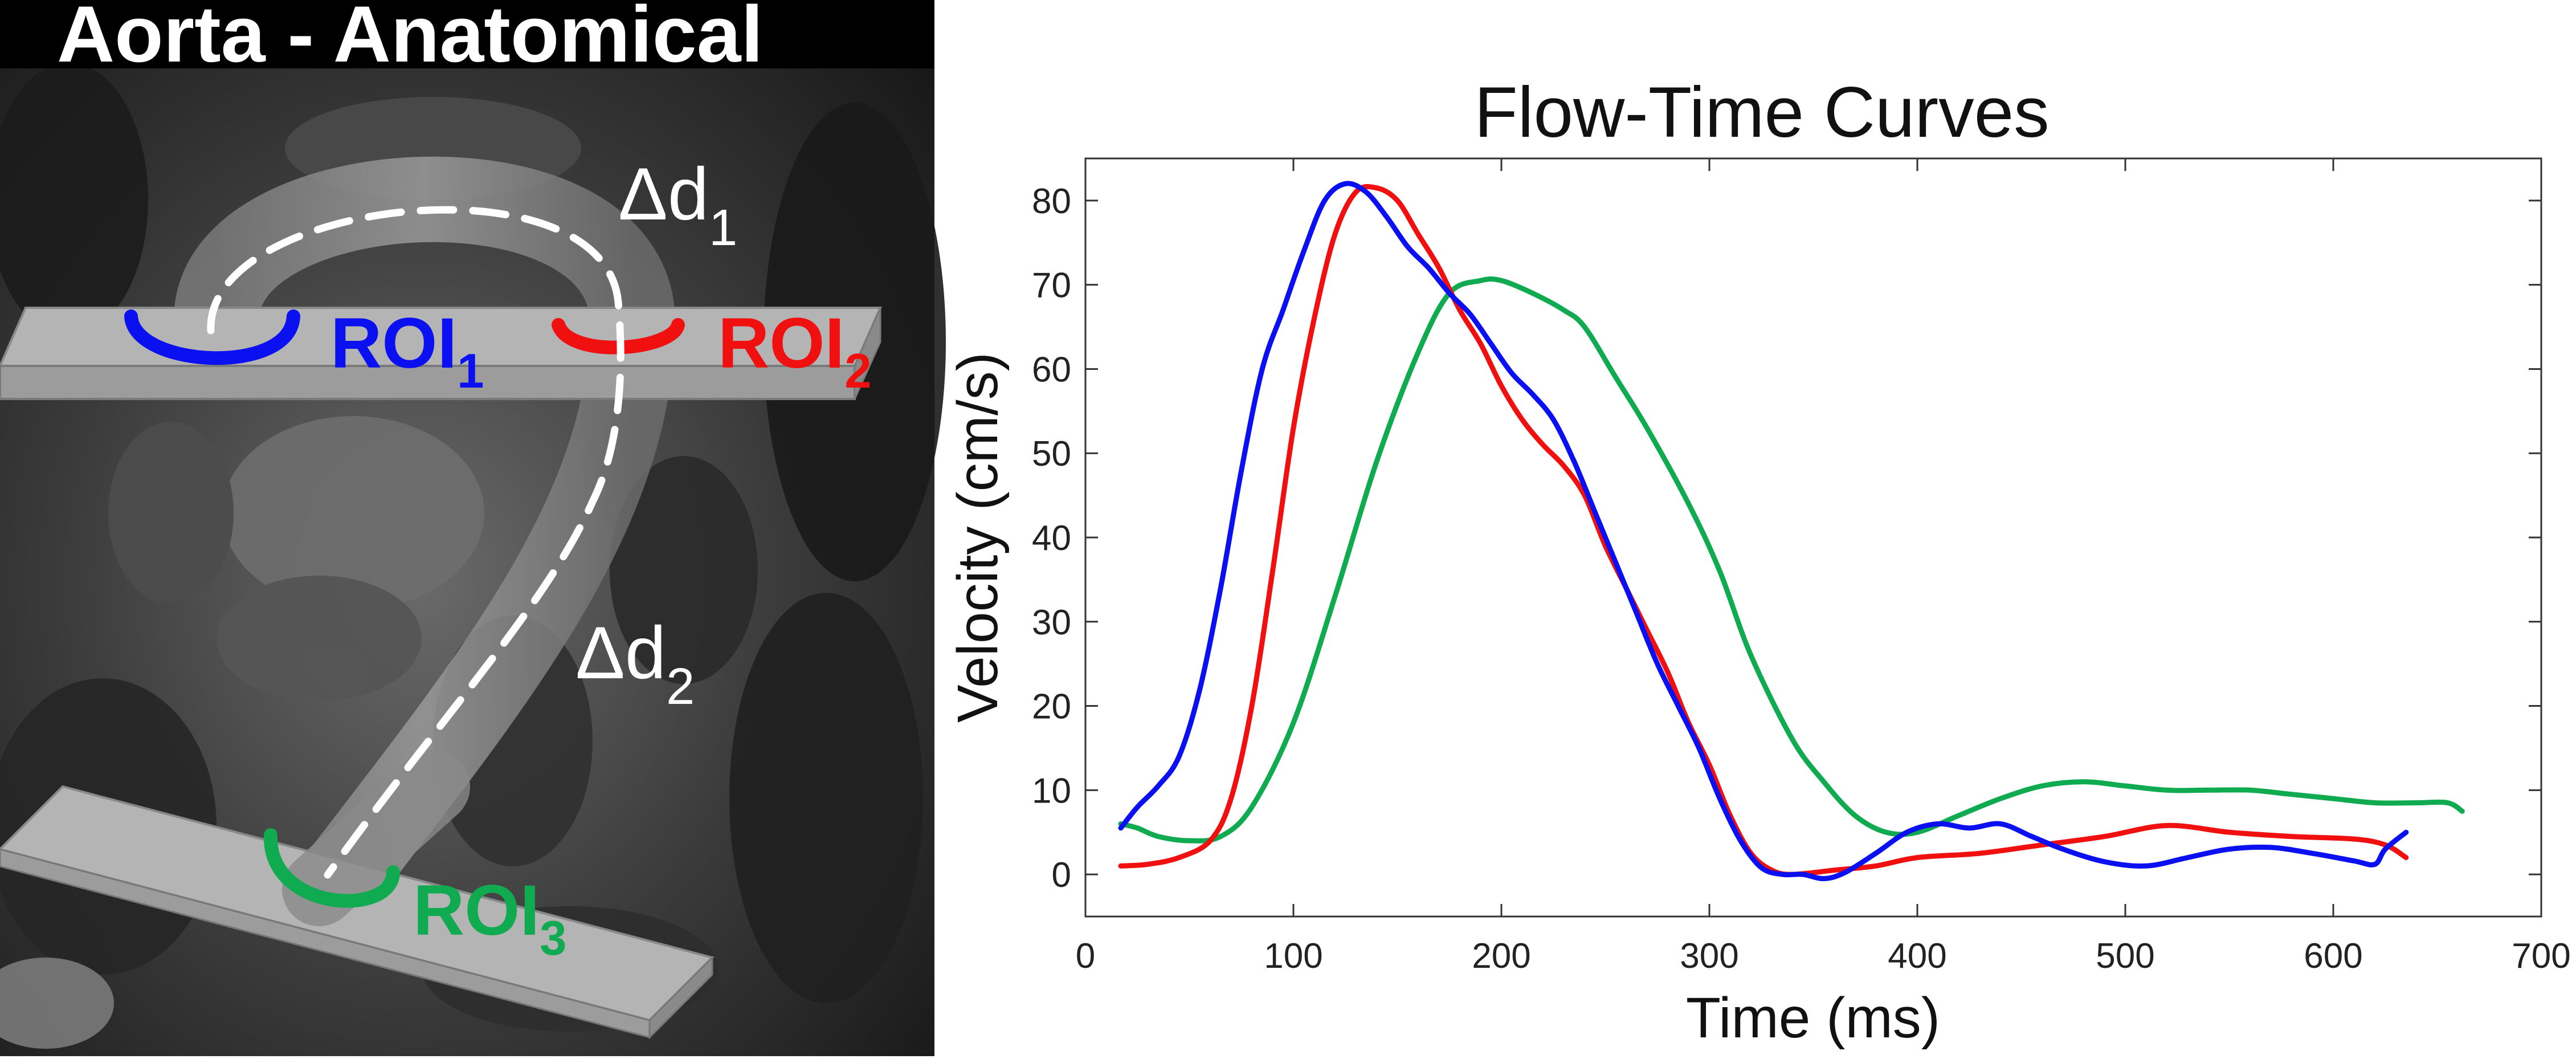 Image resolution: width=2576 pixels, height=1059 pixels. Describe the element at coordinates (723, 228) in the screenshot. I see `delta-d1-sub: 1` at that location.